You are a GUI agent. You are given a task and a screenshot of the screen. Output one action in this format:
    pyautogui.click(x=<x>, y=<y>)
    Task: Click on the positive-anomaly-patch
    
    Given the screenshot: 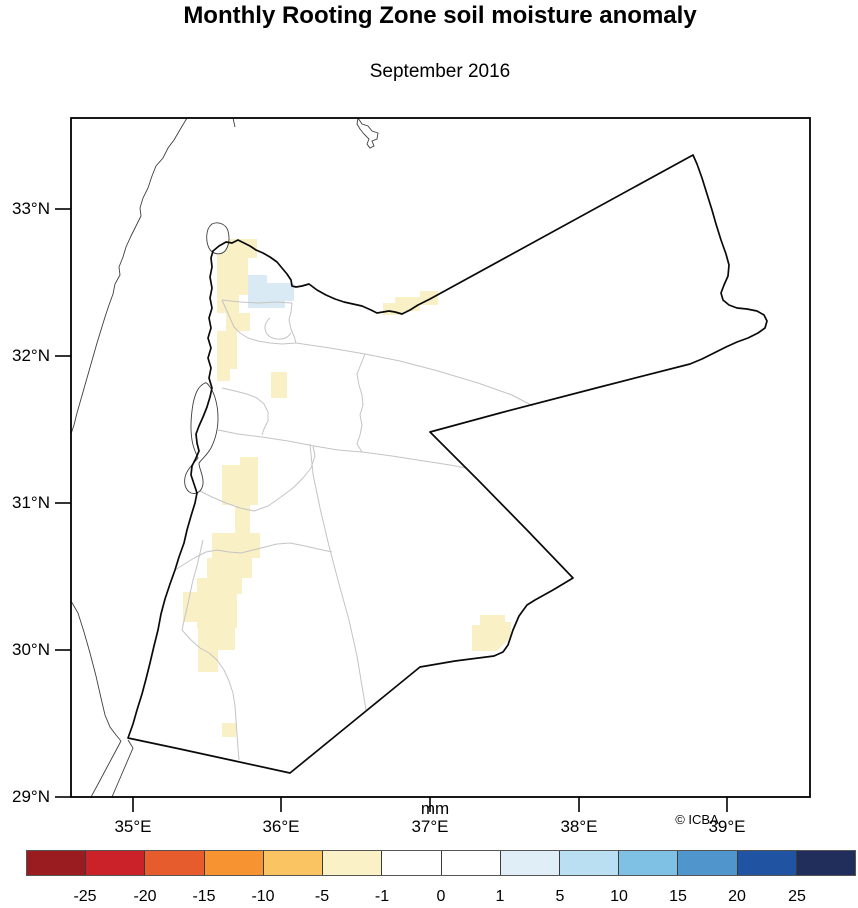 What is the action you would take?
    pyautogui.click(x=271, y=291)
    